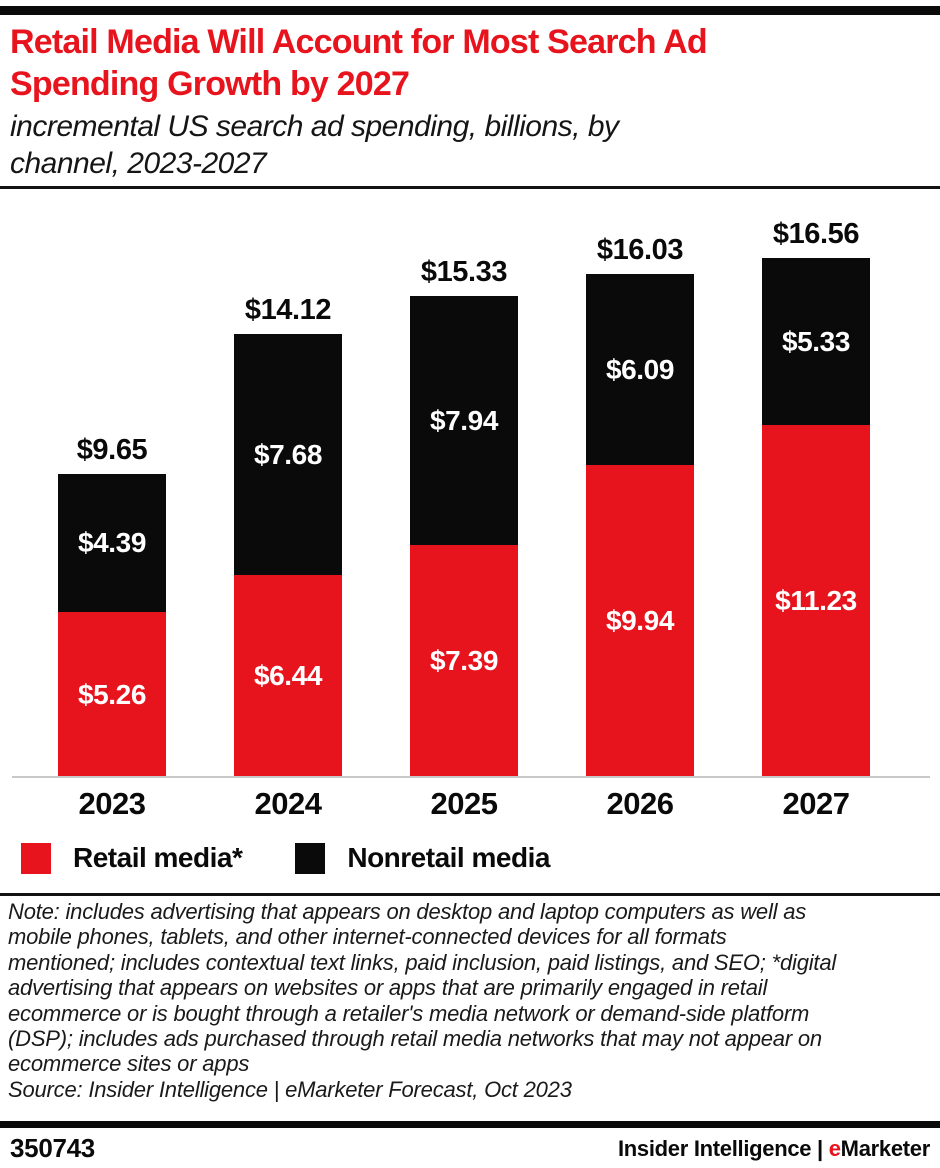  I want to click on brand-insider-intelligence: Insider Intelligence |, so click(723, 1148).